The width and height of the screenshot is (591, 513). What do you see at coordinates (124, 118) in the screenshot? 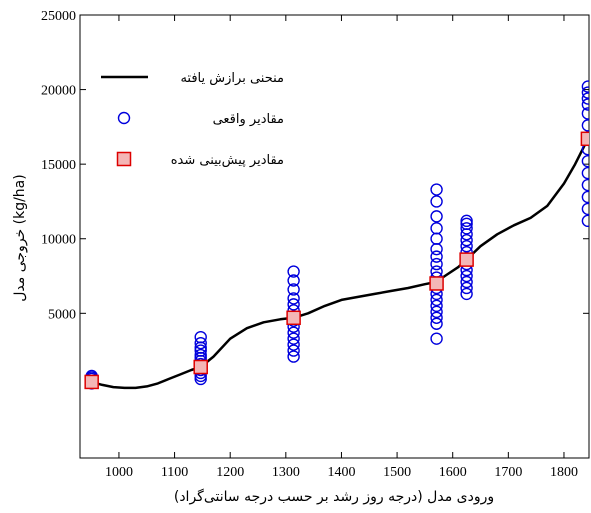
I see `legend-circle-symbol` at bounding box center [124, 118].